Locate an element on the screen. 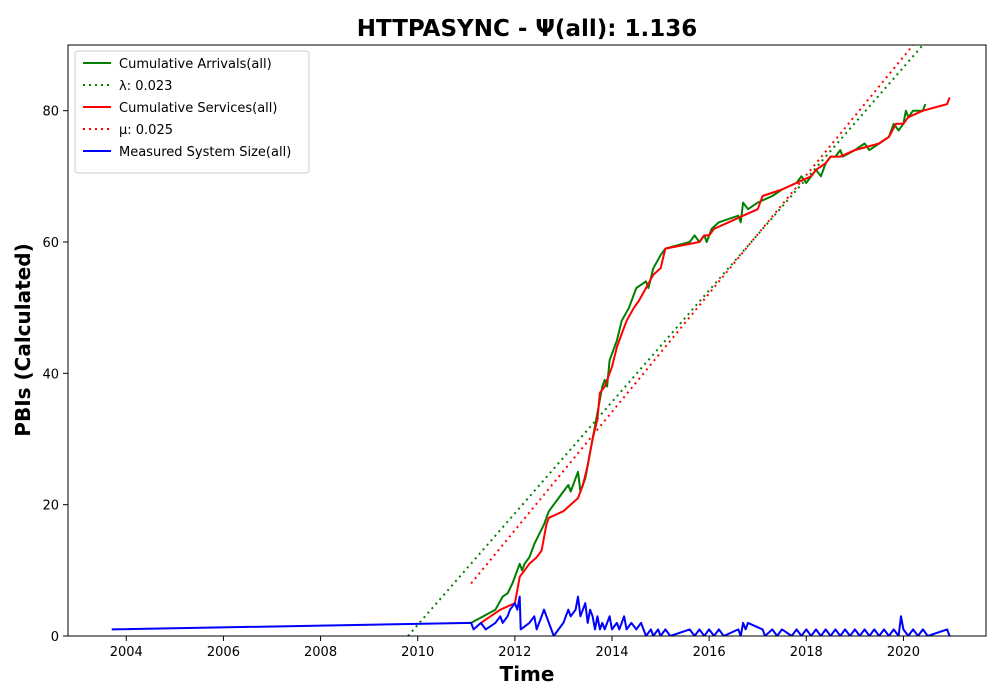 Image resolution: width=1000 pixels, height=700 pixels. y-tick-label-0: 0 is located at coordinates (55, 637).